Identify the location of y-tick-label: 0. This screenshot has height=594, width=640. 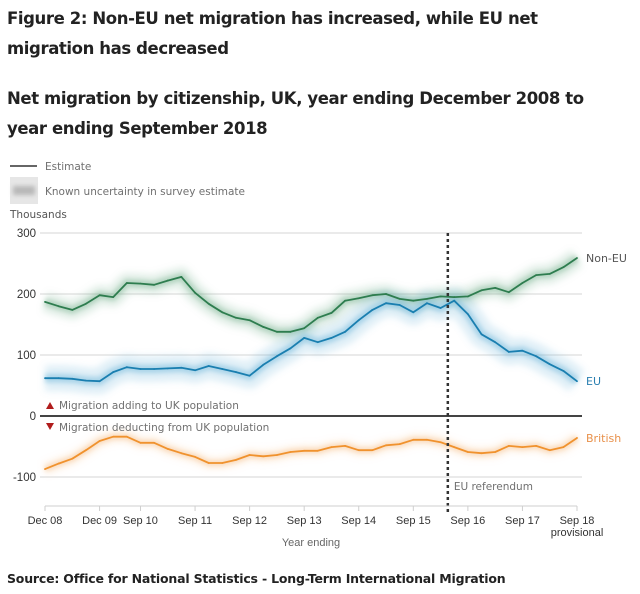
(33, 417).